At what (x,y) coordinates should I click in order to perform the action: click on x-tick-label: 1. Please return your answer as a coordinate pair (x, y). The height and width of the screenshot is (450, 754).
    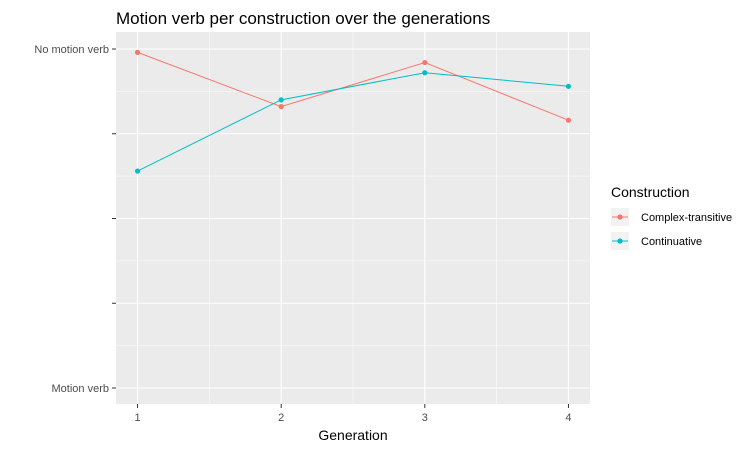
    Looking at the image, I should click on (137, 418).